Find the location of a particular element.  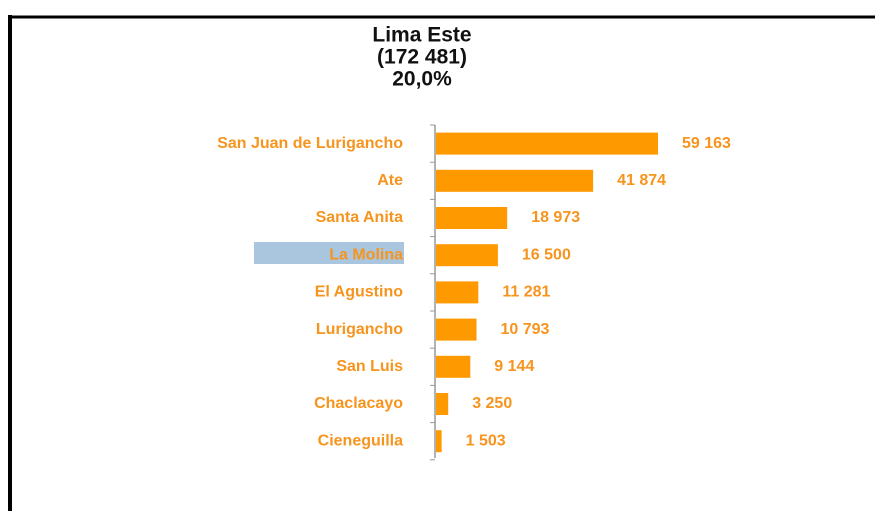

category-label: El Agustino is located at coordinates (359, 292).